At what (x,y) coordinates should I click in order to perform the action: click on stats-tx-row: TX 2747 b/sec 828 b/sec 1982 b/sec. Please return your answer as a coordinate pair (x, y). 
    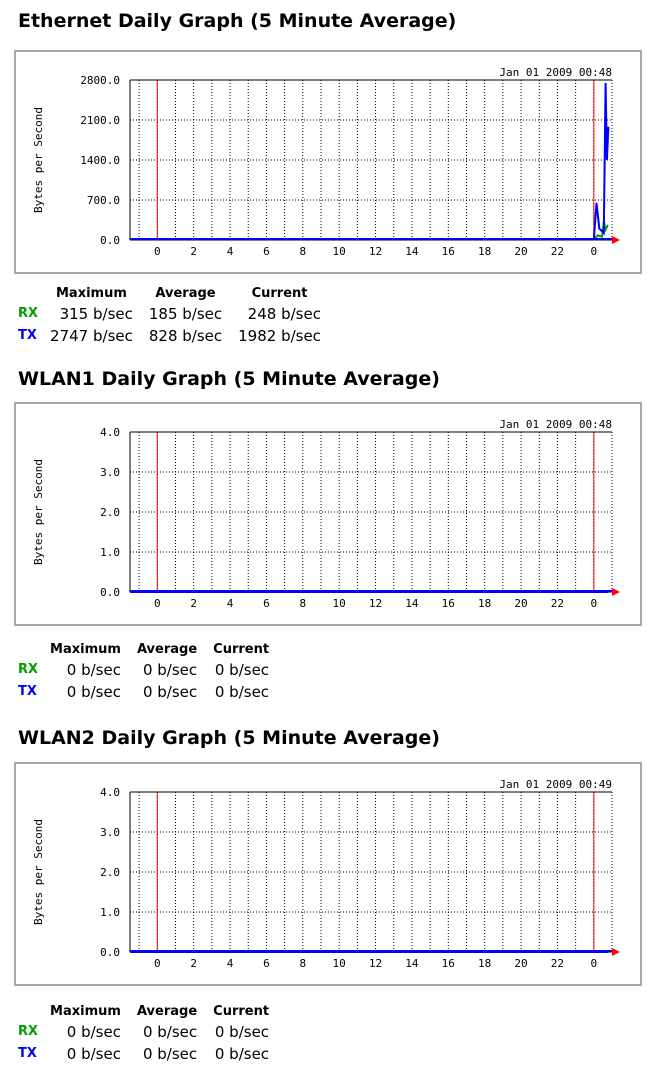
    Looking at the image, I should click on (173, 336).